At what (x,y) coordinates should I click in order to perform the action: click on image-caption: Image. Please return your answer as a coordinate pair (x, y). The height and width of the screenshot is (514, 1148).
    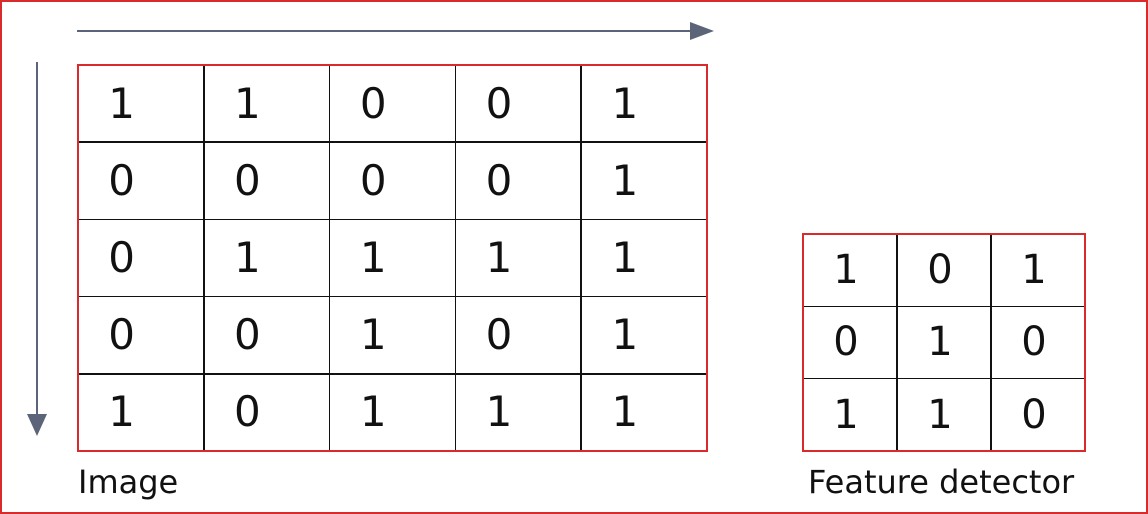
    Looking at the image, I should click on (128, 482).